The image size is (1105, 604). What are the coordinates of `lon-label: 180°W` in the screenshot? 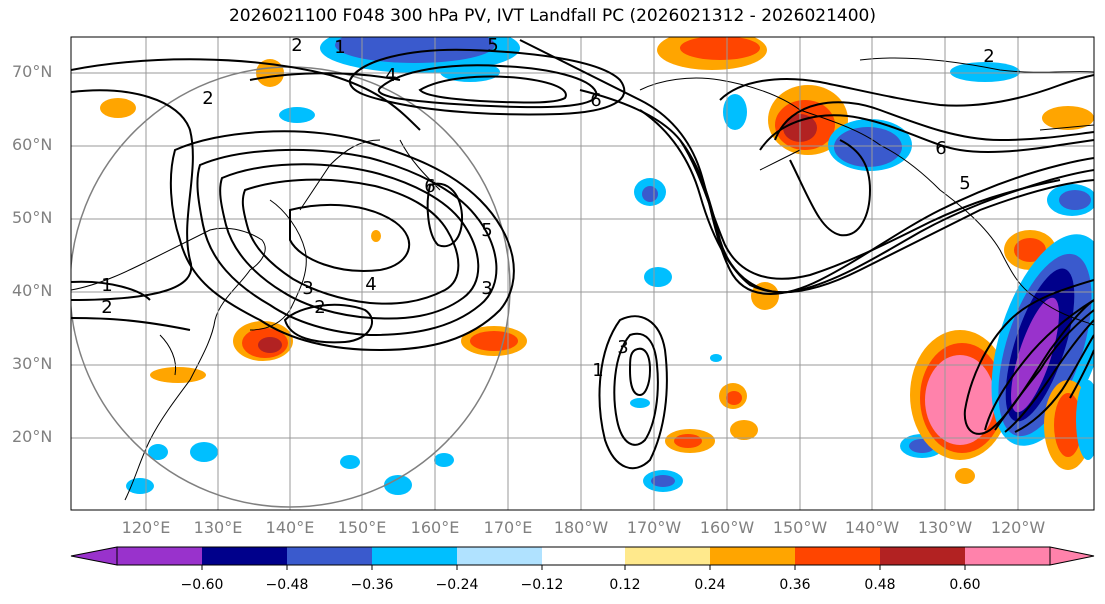 It's located at (581, 527).